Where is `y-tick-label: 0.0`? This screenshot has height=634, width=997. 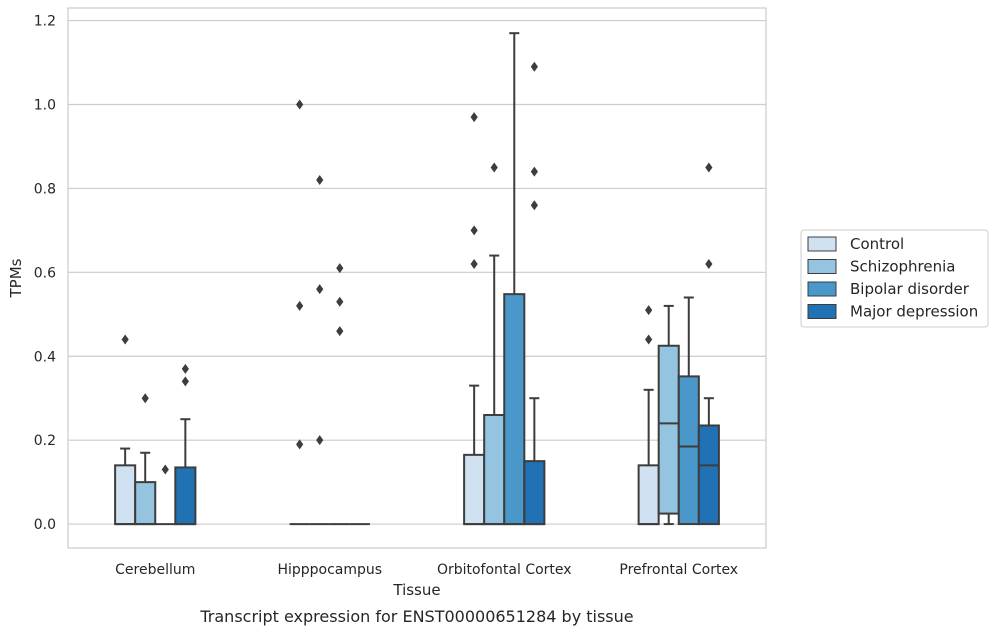 y-tick-label: 0.0 is located at coordinates (45, 525).